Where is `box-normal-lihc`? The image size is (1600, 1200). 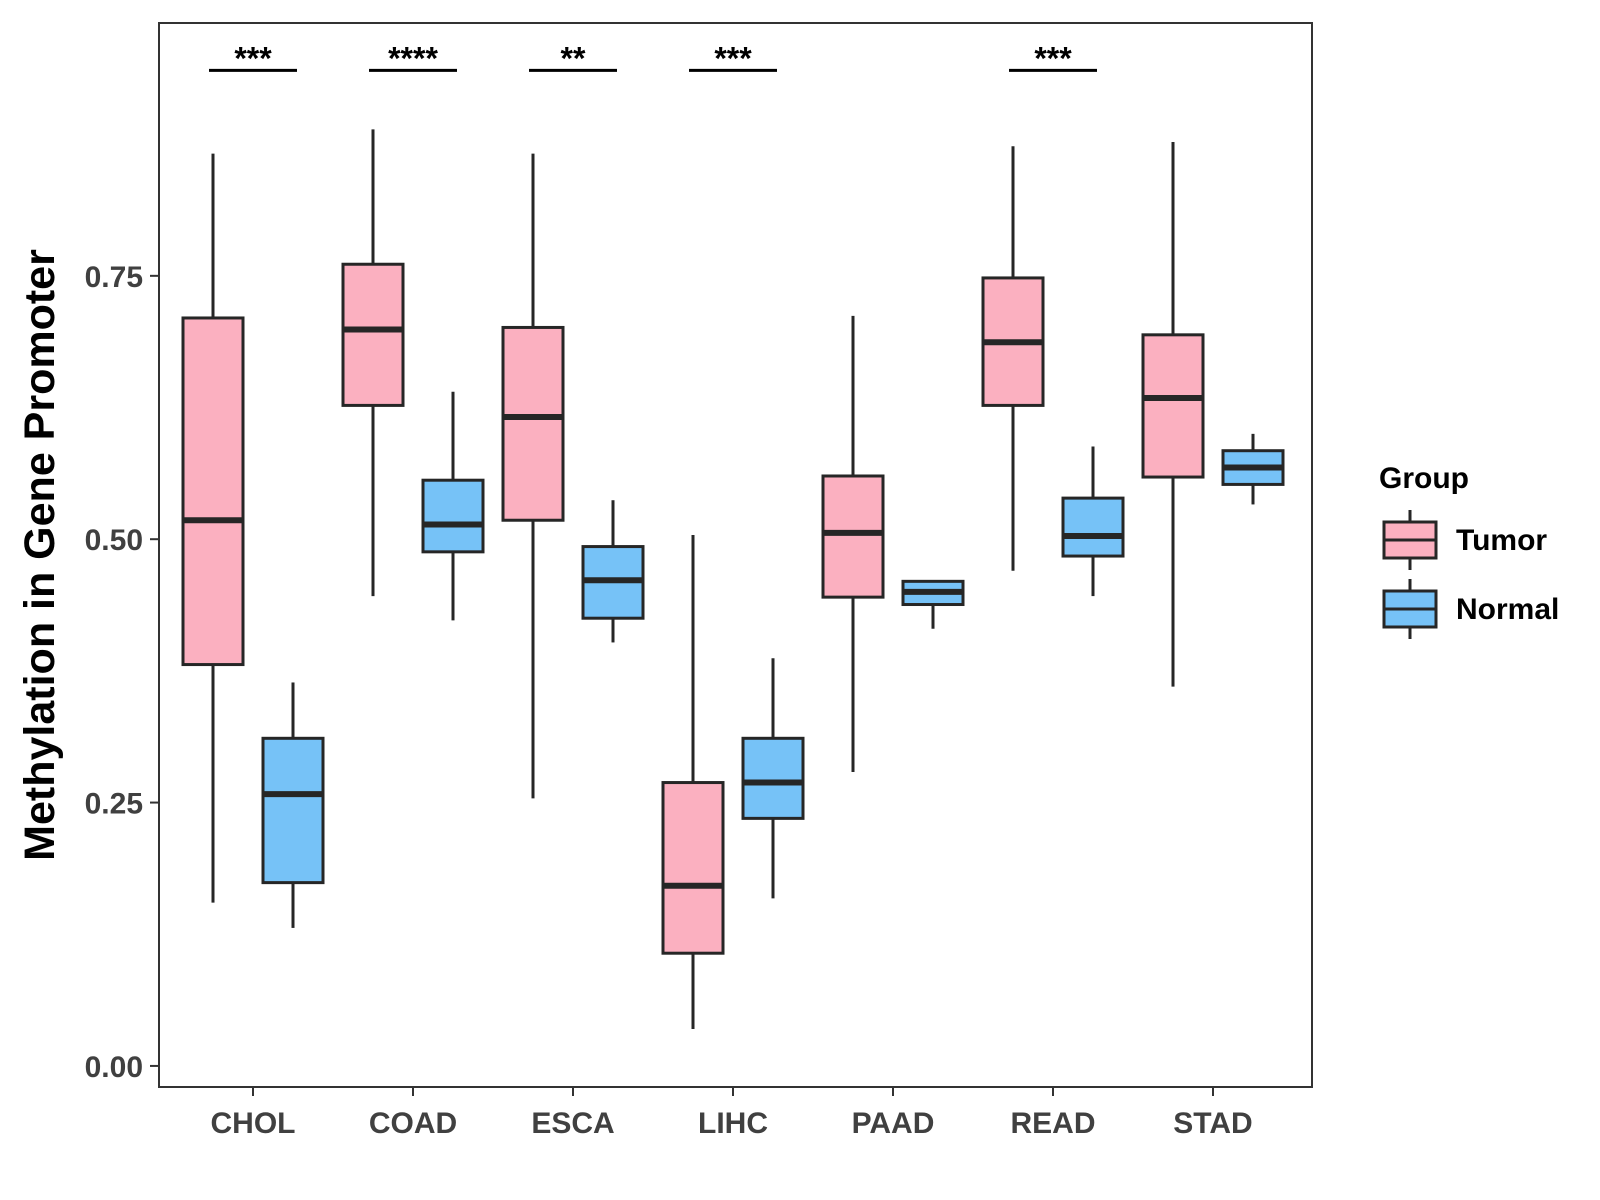
box-normal-lihc is located at coordinates (773, 778).